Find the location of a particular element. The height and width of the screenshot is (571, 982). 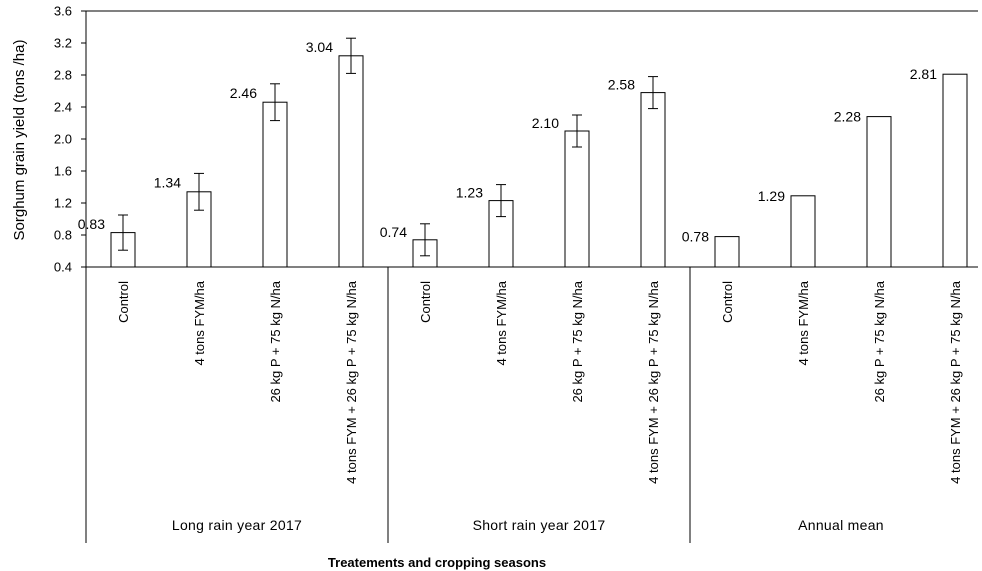

y-axis-title: Sorghum grain yield (tons /ha) is located at coordinates (19, 140).